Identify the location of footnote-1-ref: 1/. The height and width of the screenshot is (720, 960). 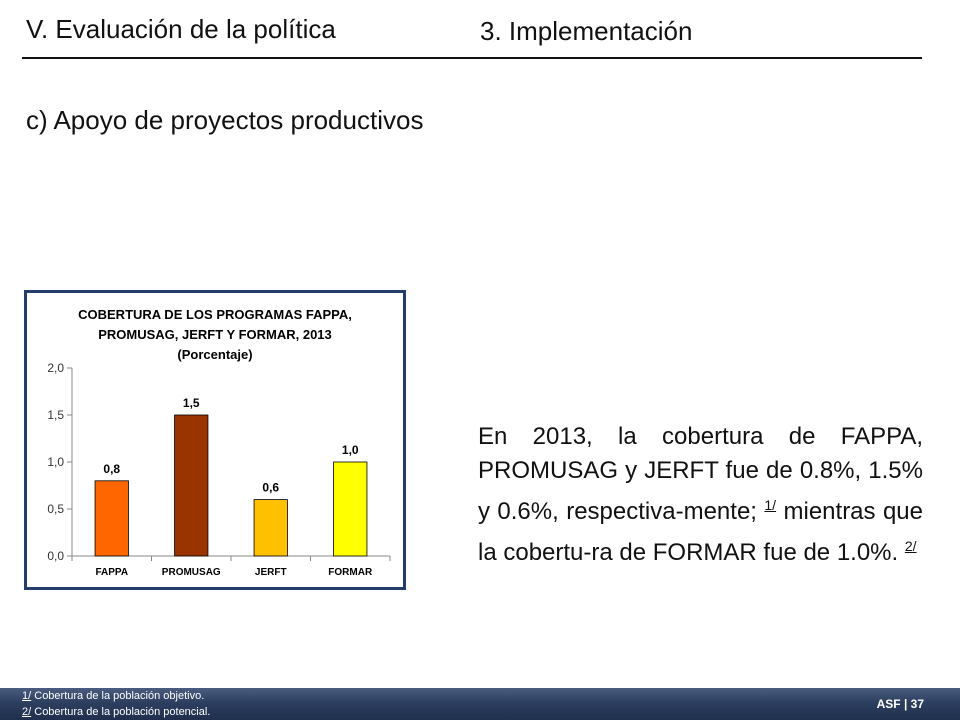
(27, 696).